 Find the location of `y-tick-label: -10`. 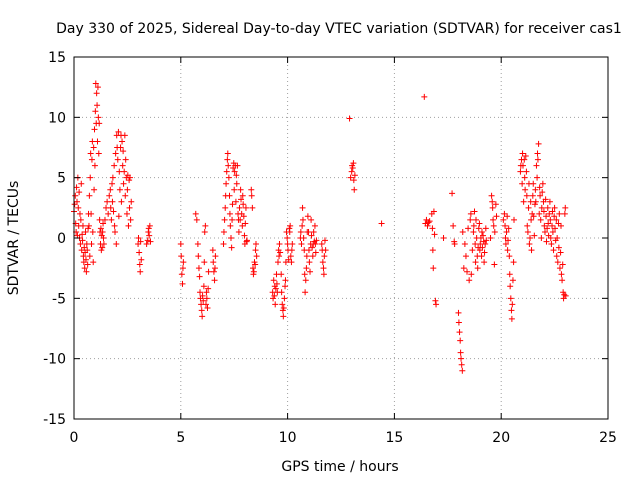

y-tick-label: -10 is located at coordinates (54, 360).